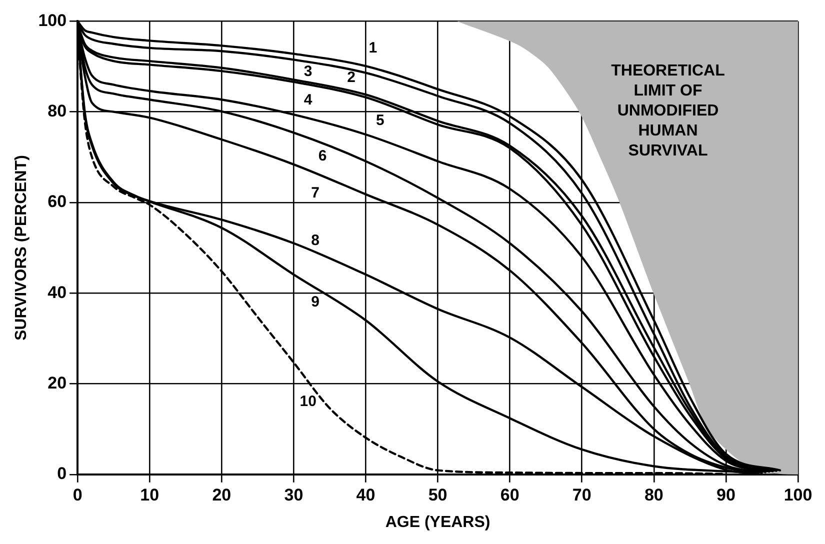  I want to click on series-label: 7, so click(315, 193).